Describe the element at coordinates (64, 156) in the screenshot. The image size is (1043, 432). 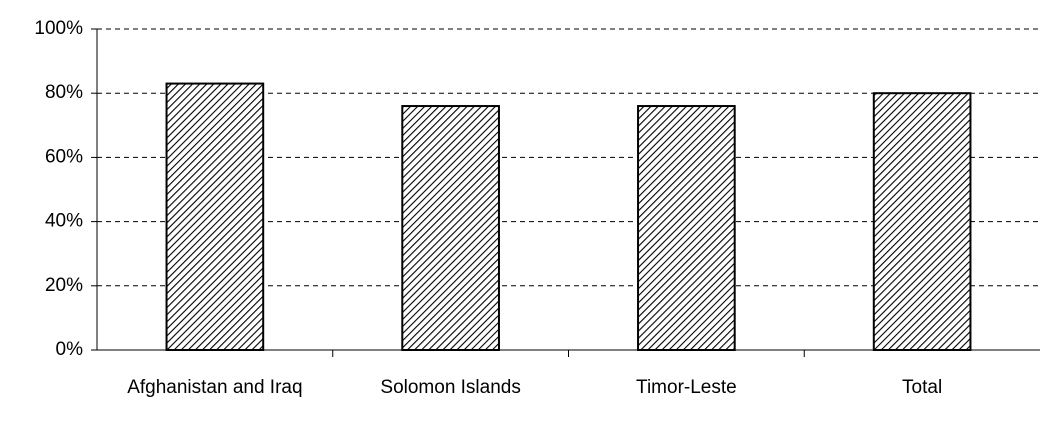
I see `y-tick-label: 60%` at that location.